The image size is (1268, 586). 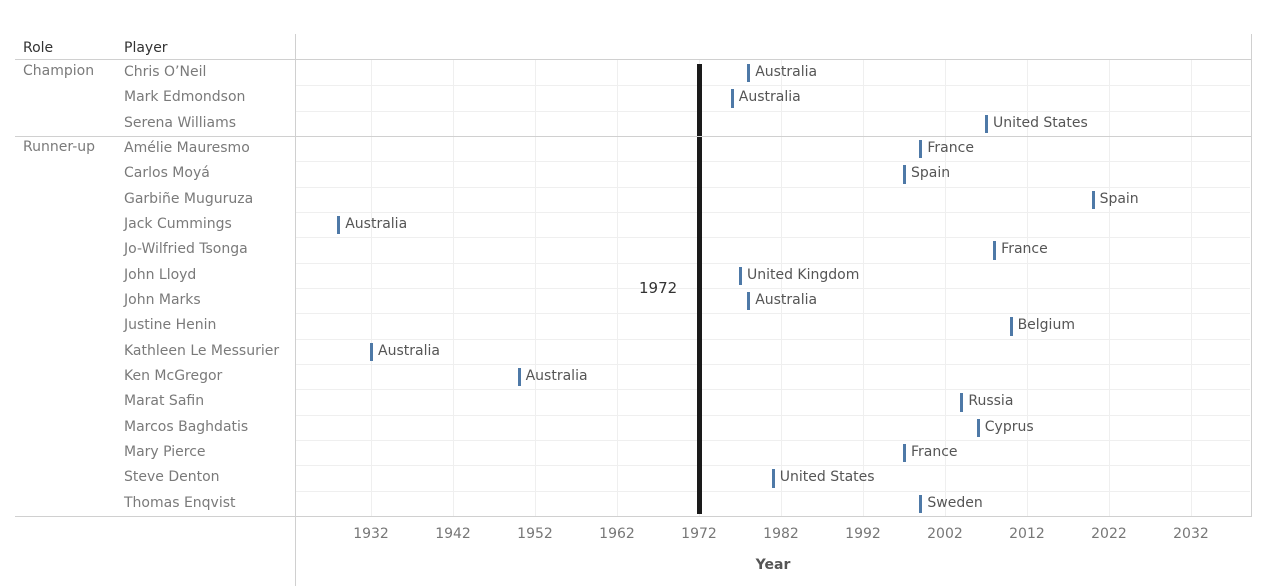 I want to click on group-divider, so click(x=633, y=136).